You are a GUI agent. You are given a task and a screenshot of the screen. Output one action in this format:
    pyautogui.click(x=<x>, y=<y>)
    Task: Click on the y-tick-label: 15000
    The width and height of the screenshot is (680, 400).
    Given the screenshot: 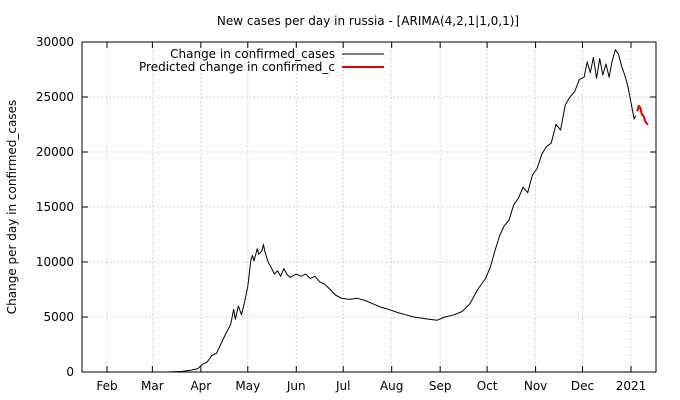 What is the action you would take?
    pyautogui.click(x=55, y=207)
    